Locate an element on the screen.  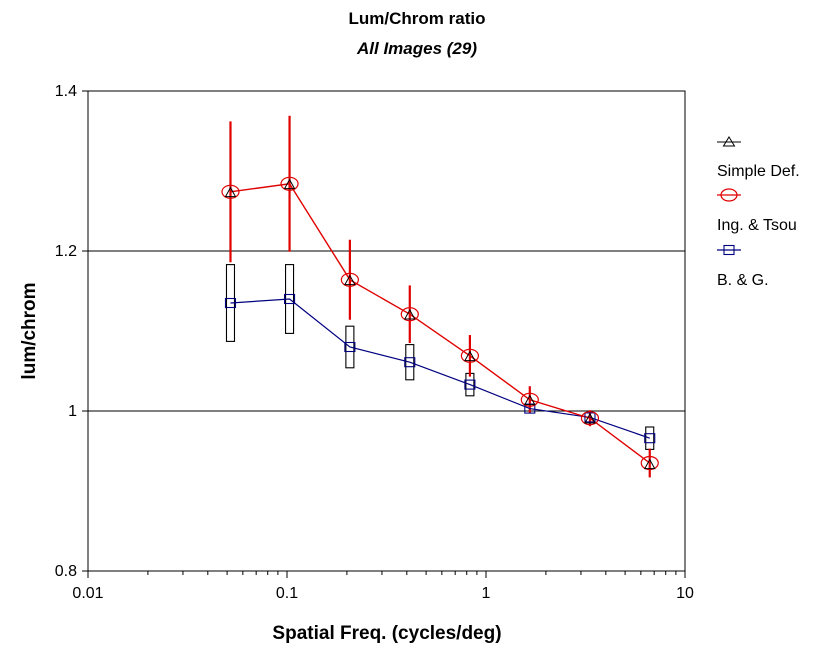
square-marker-icon is located at coordinates (729, 250).